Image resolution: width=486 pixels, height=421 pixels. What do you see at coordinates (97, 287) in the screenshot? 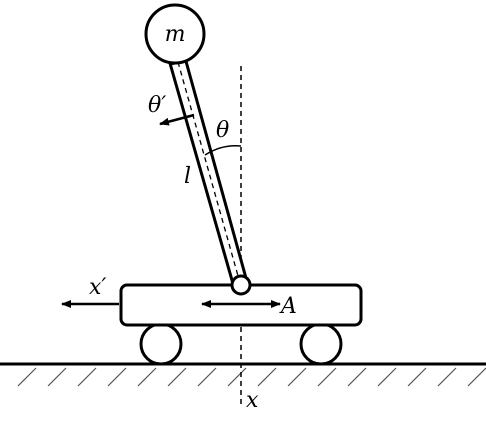
I see `cart-velocity-label: x′` at bounding box center [97, 287].